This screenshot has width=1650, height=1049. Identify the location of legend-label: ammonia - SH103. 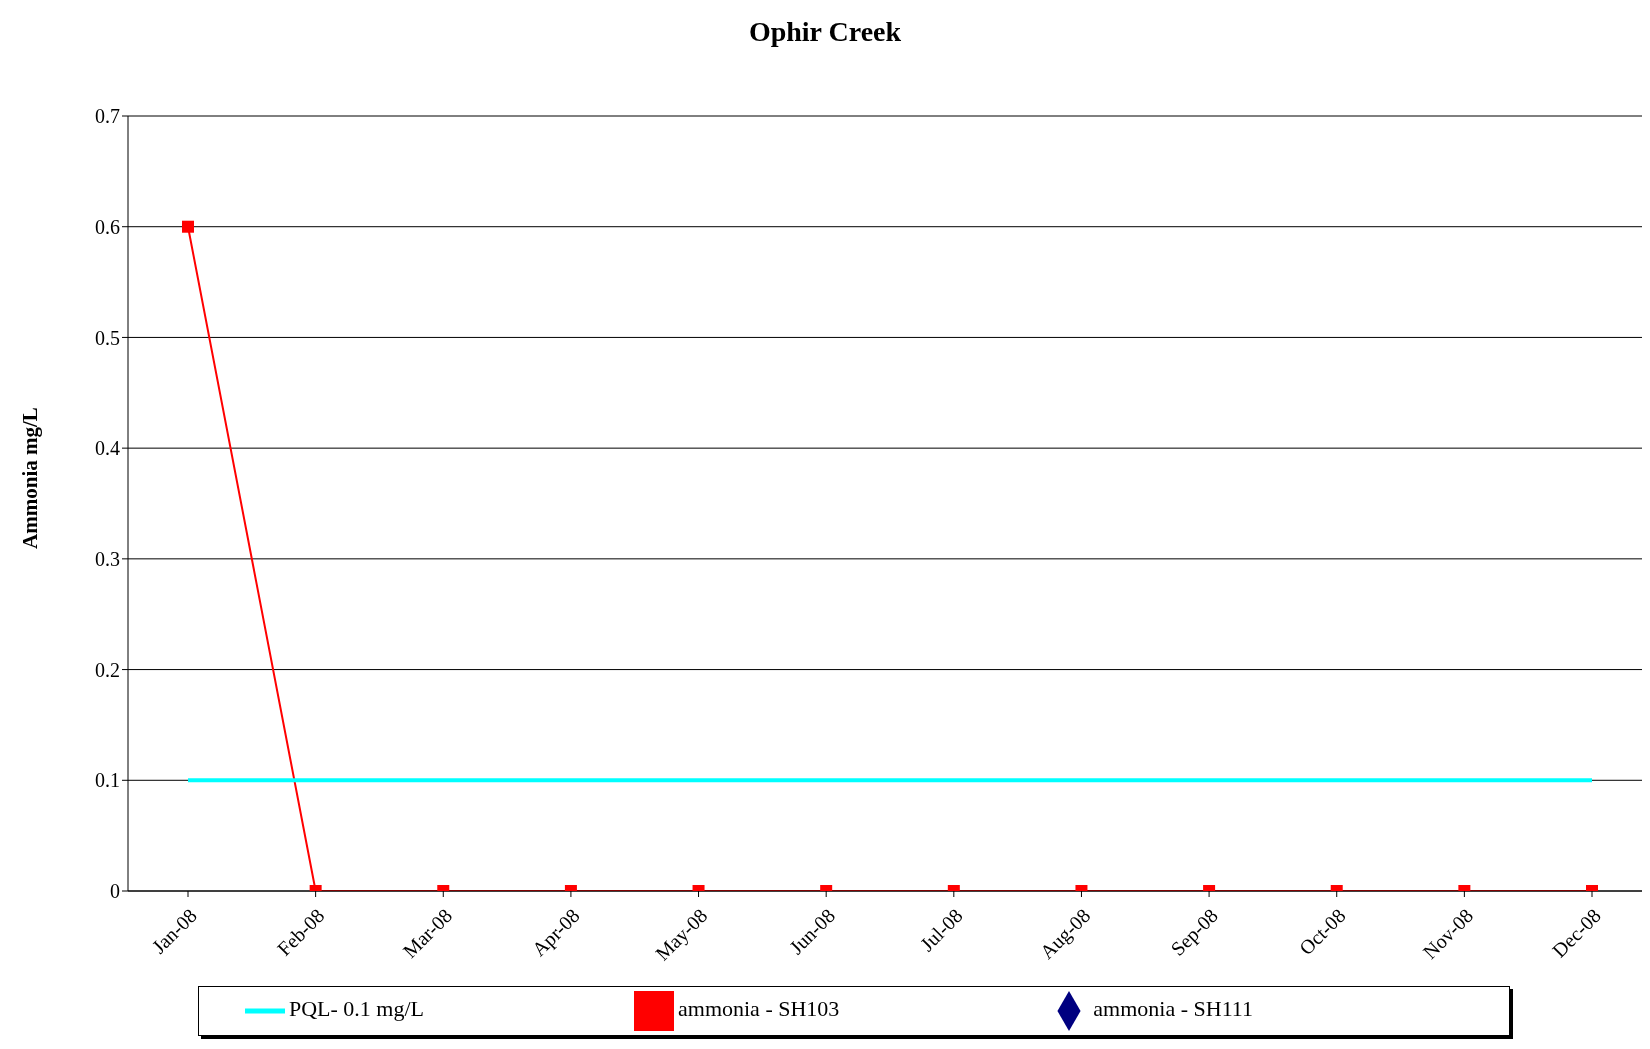
(759, 1009).